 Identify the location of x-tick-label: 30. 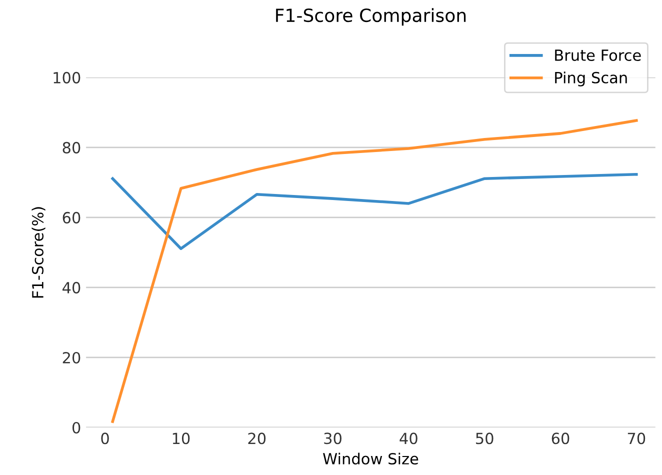
(333, 438).